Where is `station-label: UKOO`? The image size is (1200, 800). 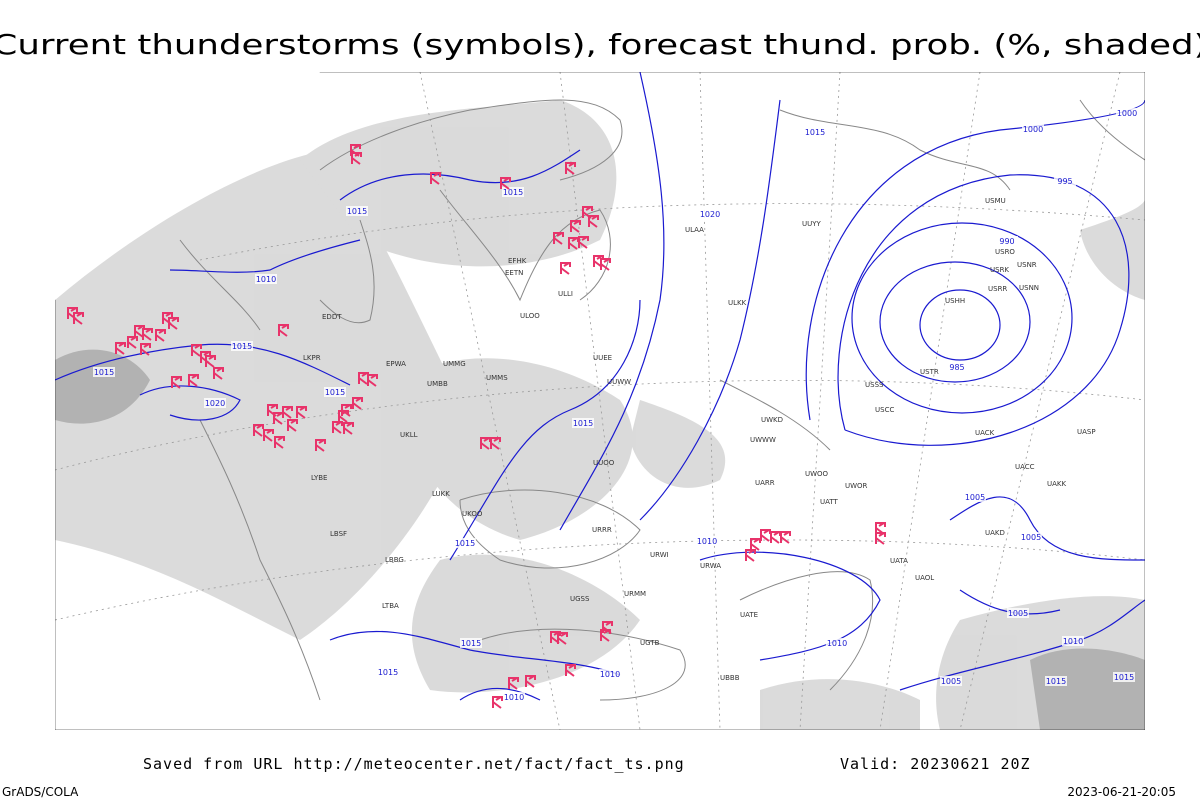 station-label: UKOO is located at coordinates (472, 514).